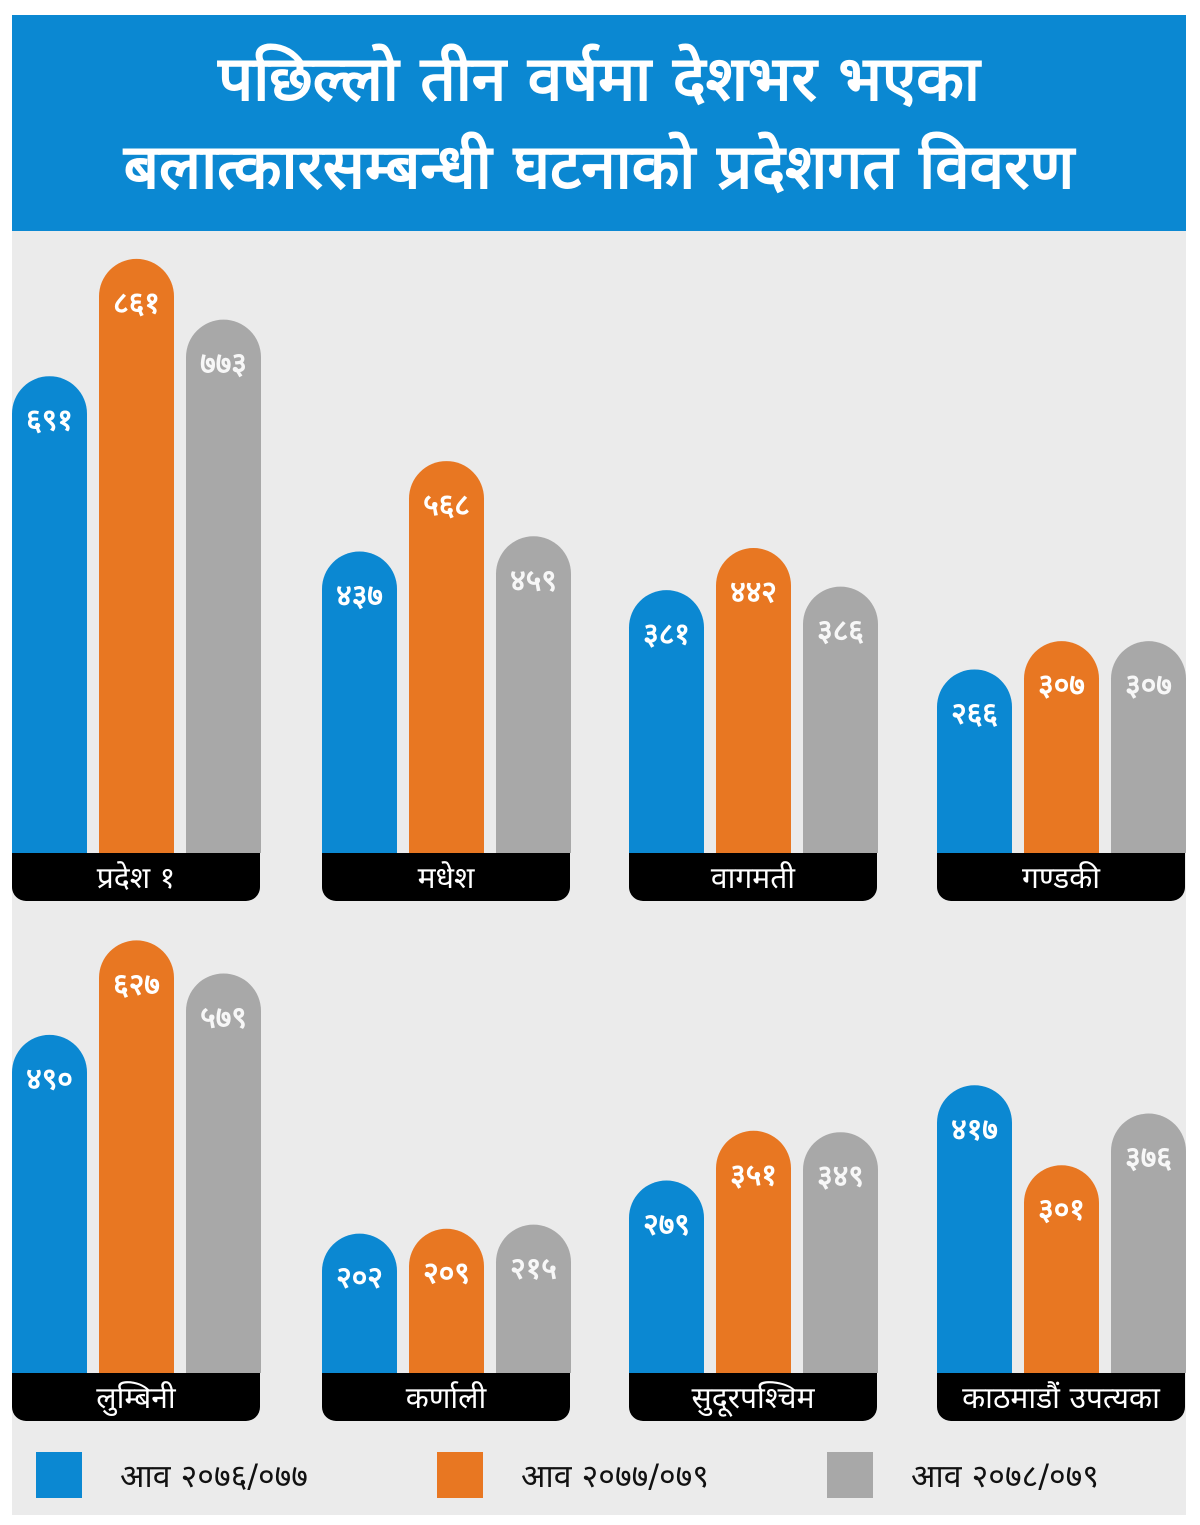  I want to click on legend: आव २०७६/०७७ आव २०७७/०७९ आव २०७८/०७९, so click(599, 1475).